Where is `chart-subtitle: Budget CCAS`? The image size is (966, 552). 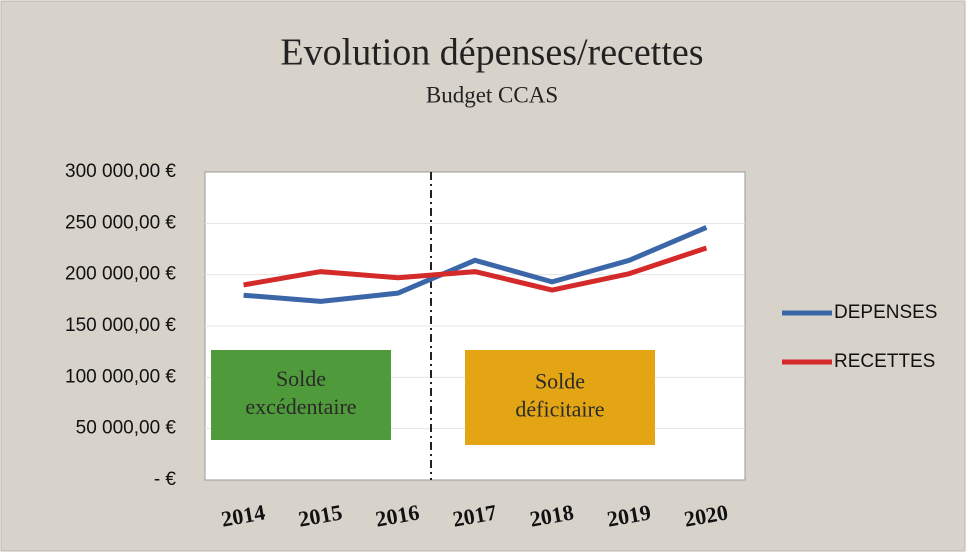 chart-subtitle: Budget CCAS is located at coordinates (492, 94).